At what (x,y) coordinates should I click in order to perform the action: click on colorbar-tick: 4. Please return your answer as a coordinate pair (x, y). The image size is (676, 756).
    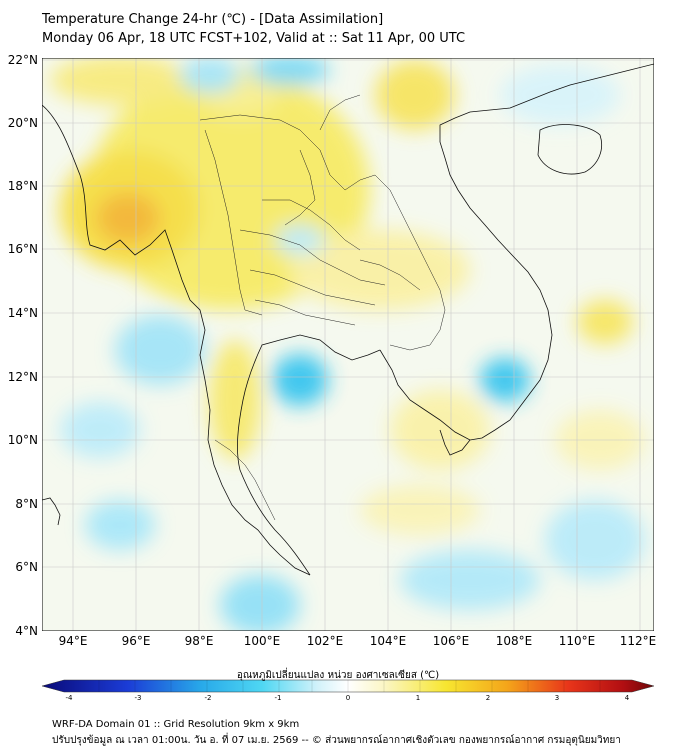
    Looking at the image, I should click on (627, 698).